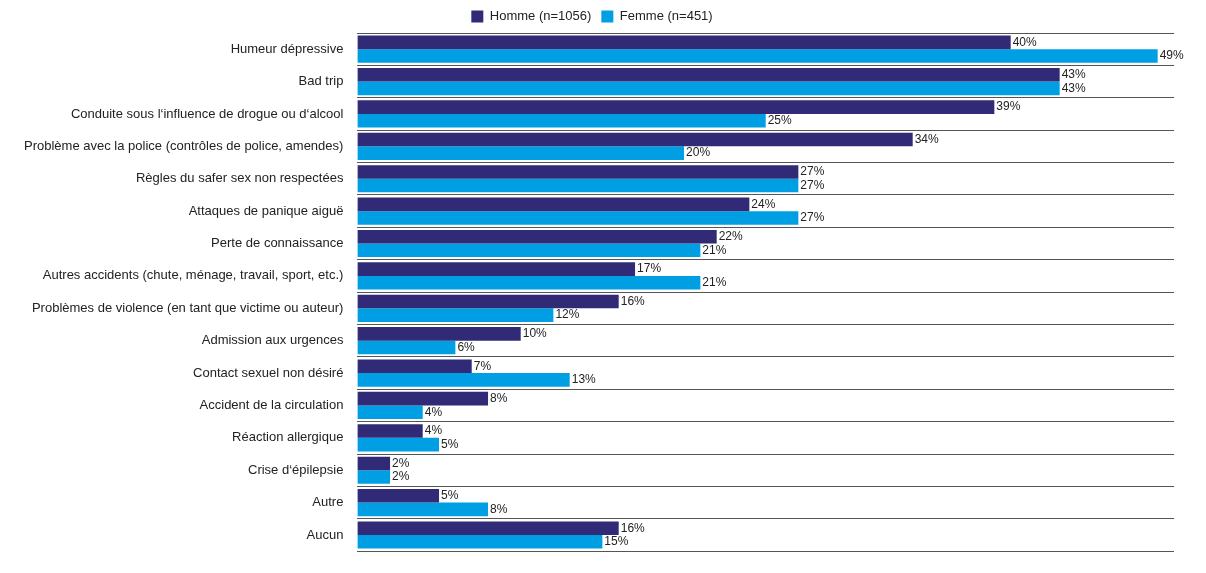  Describe the element at coordinates (288, 437) in the screenshot. I see `y-tick-label: Réaction allergique` at that location.